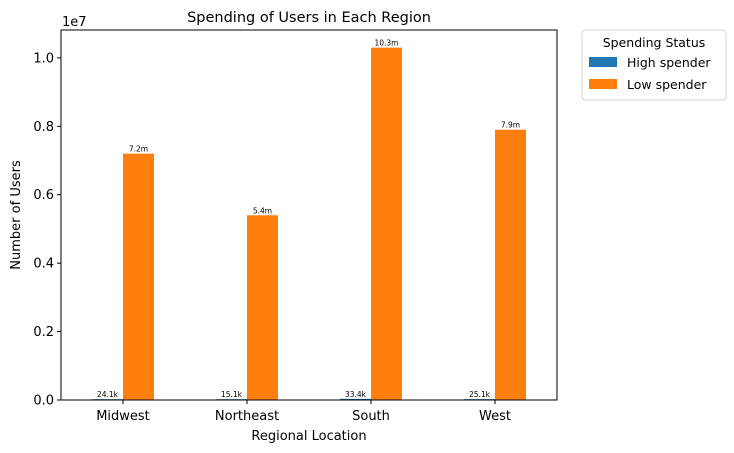  I want to click on y-axis-label: Number of Users, so click(16, 215).